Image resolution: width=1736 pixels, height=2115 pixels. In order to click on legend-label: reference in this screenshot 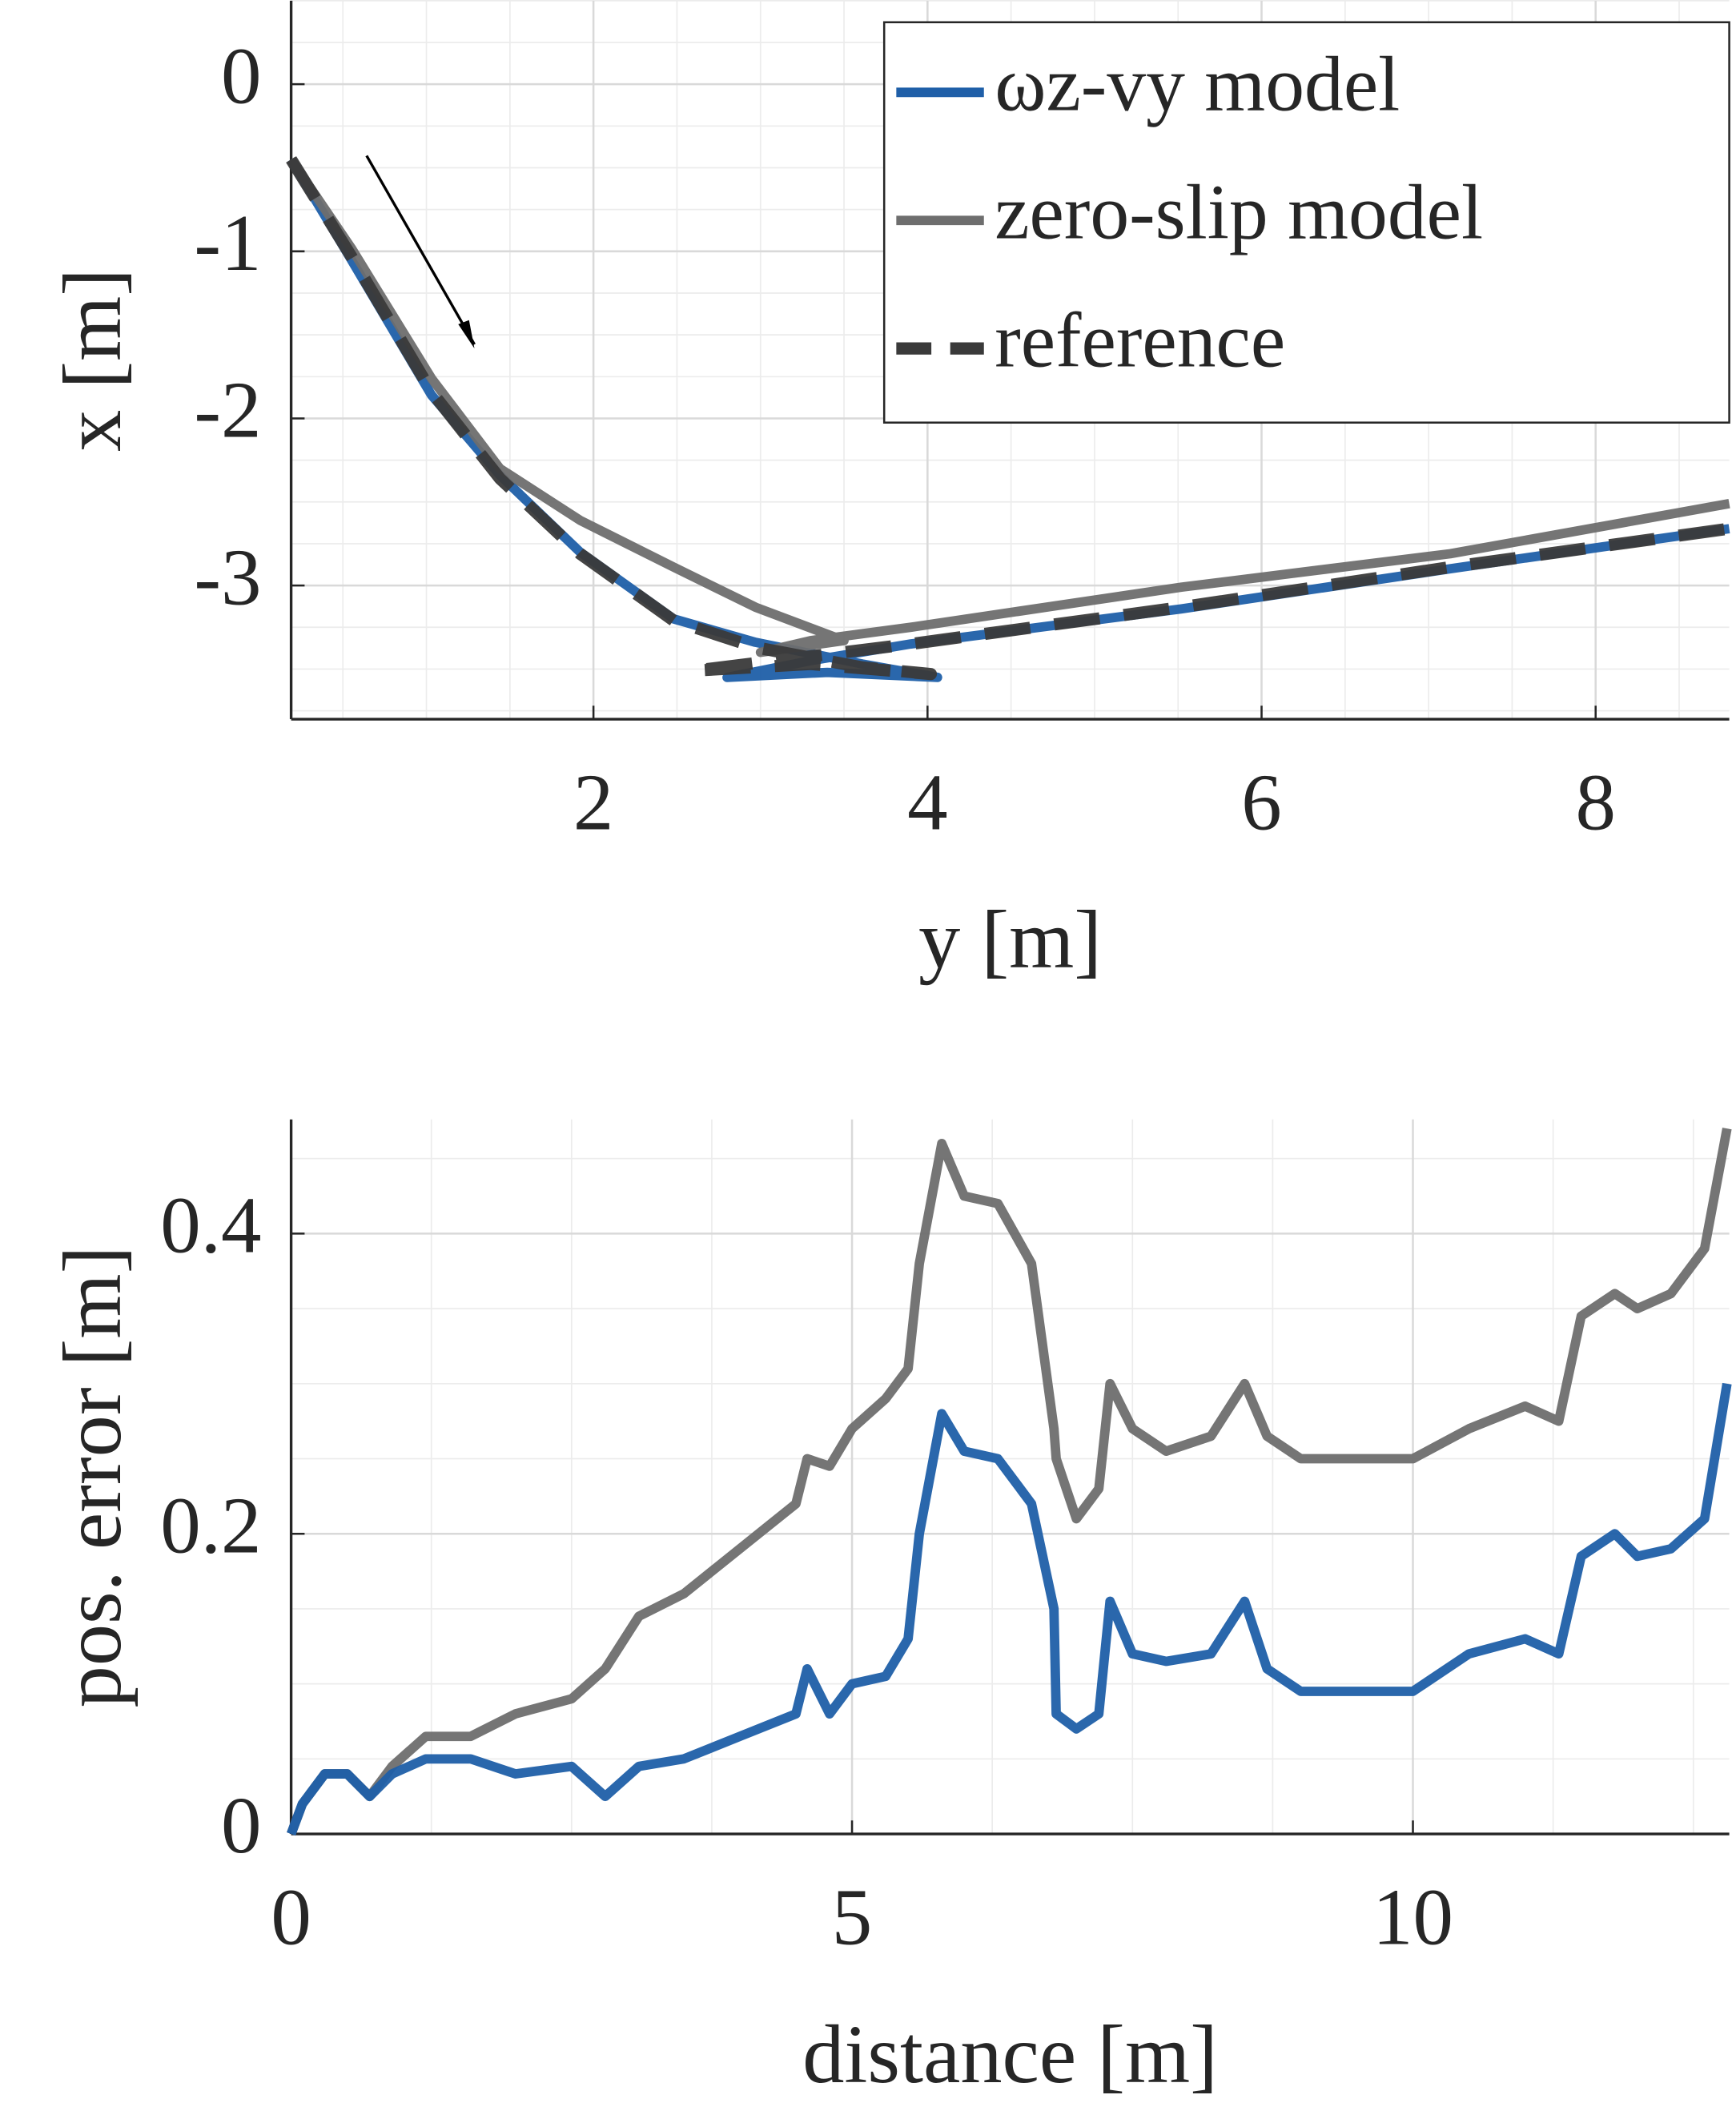, I will do `click(1140, 341)`.